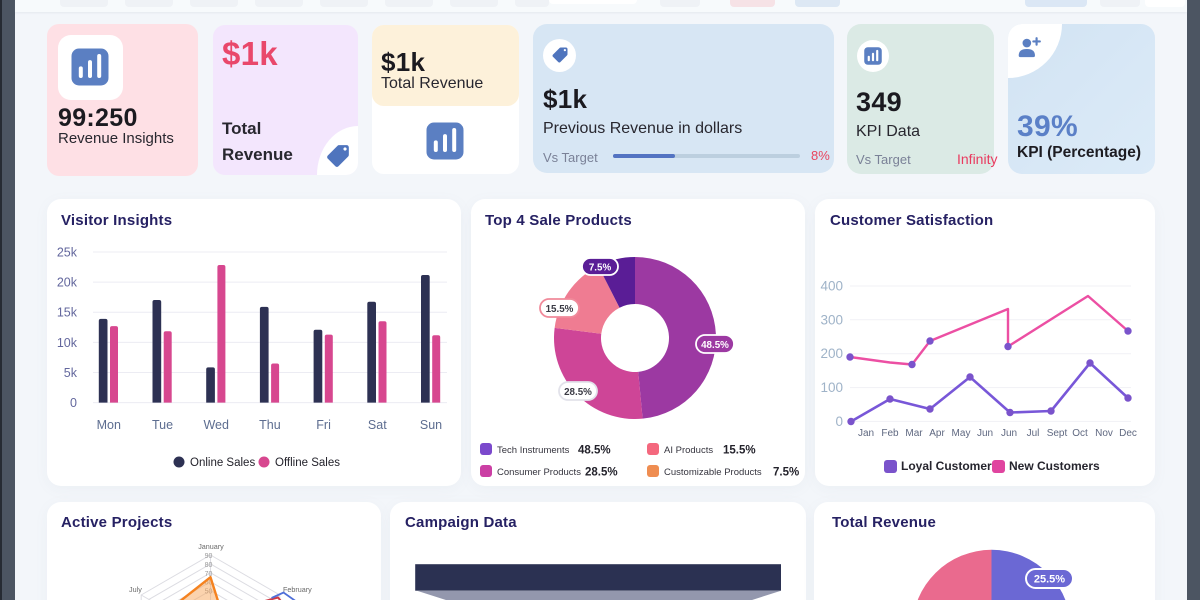 Image resolution: width=1200 pixels, height=600 pixels. Describe the element at coordinates (209, 565) in the screenshot. I see `svg-text: 80` at that location.